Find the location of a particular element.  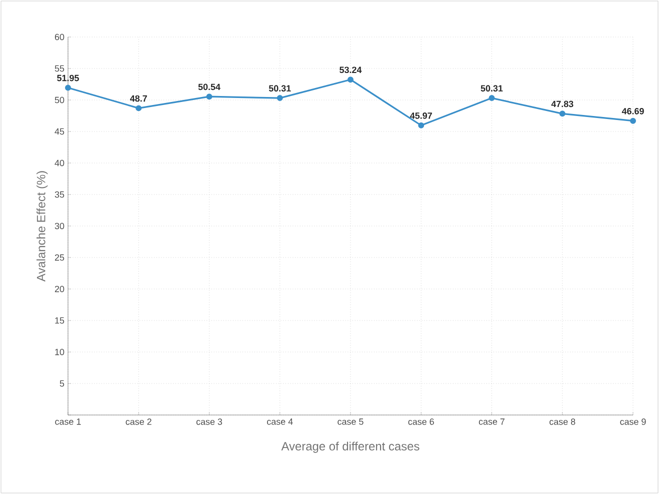

data-label: 48.7 is located at coordinates (138, 98).